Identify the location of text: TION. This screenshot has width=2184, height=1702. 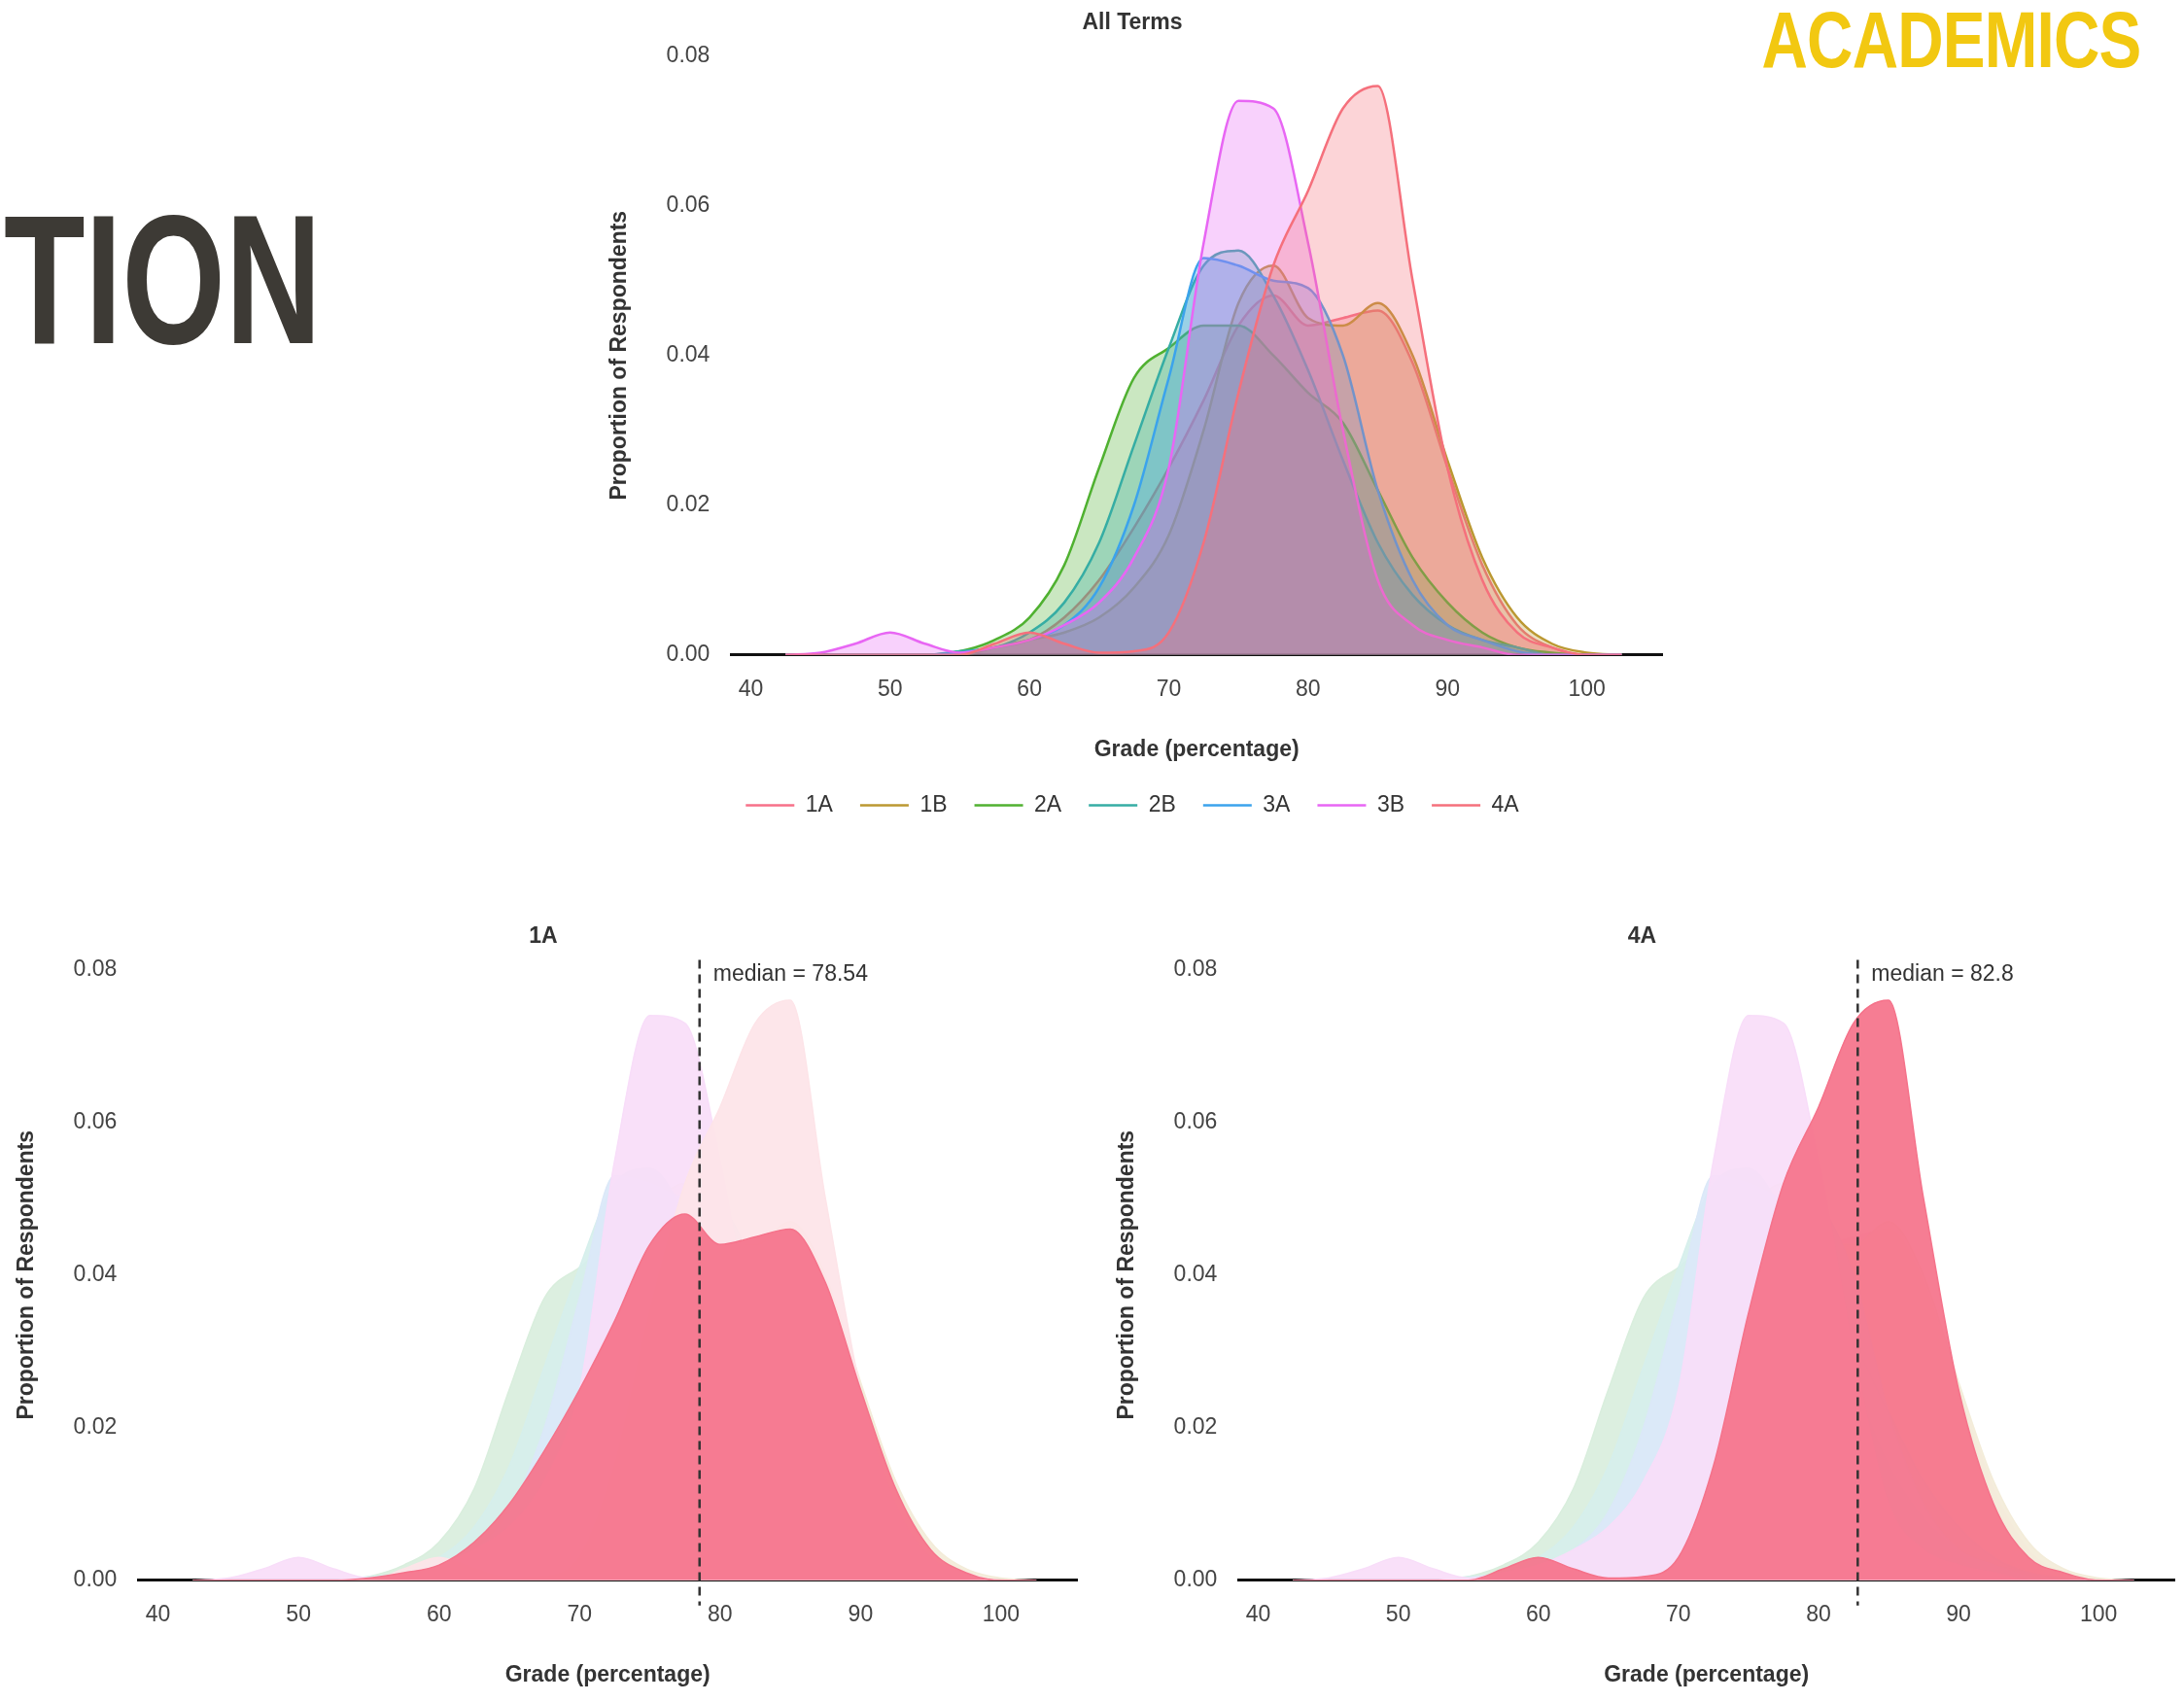
(163, 279).